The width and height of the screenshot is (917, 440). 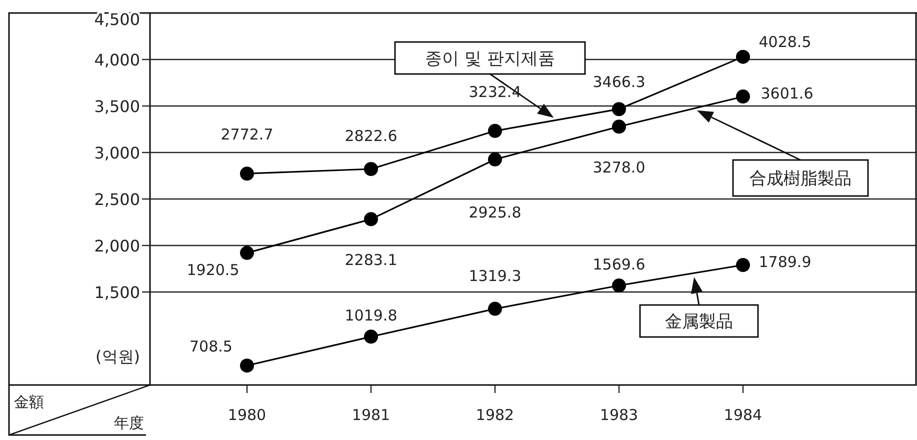 What do you see at coordinates (495, 415) in the screenshot?
I see `x-tick-label: 1982` at bounding box center [495, 415].